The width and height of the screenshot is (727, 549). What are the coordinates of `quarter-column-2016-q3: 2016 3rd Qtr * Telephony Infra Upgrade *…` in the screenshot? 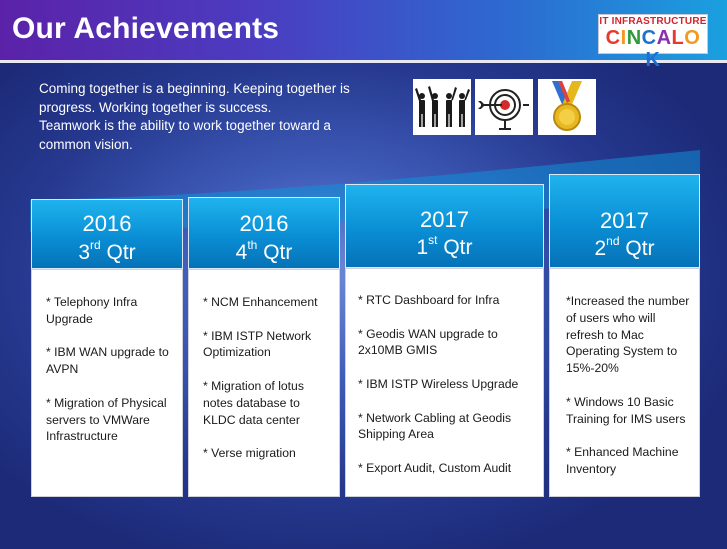 It's located at (107, 348).